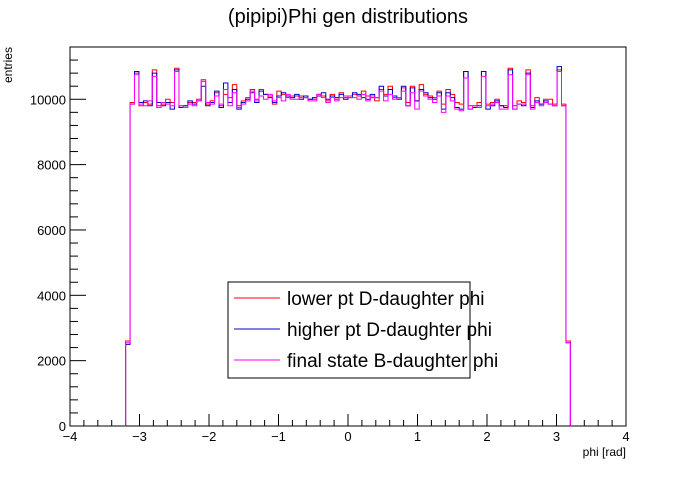  Describe the element at coordinates (51, 361) in the screenshot. I see `y-tick-label-1: 2000` at that location.